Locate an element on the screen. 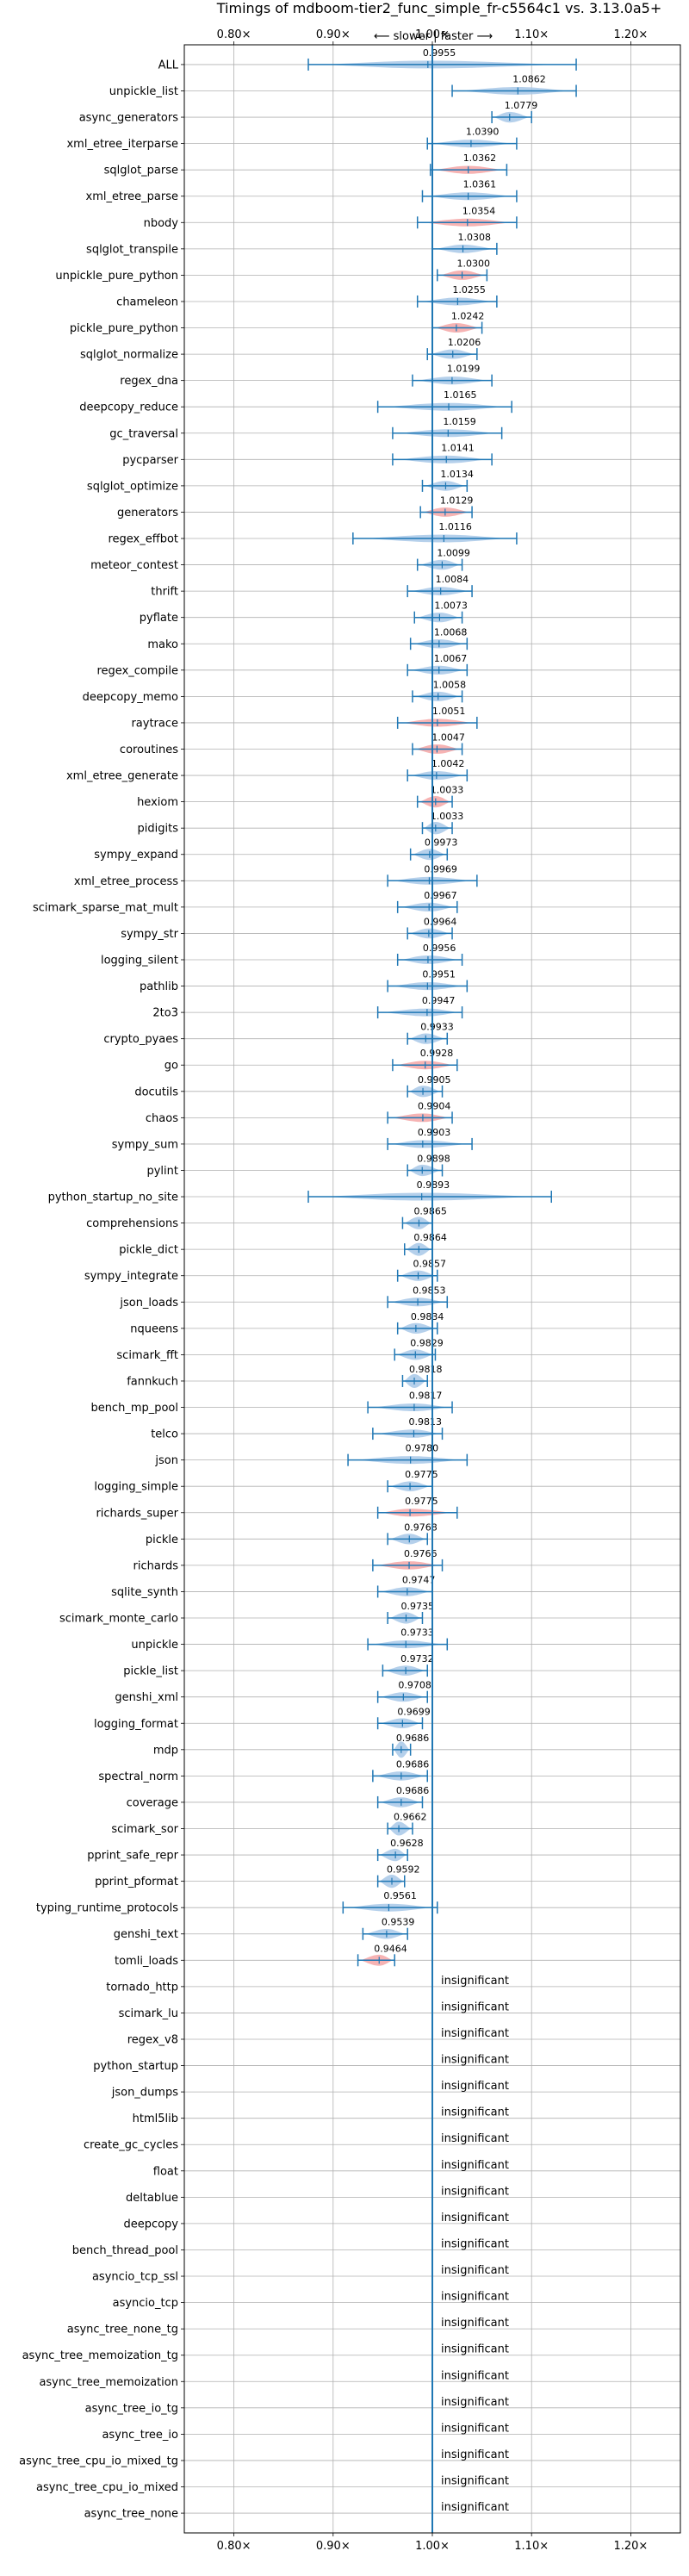  value-label: 0.9951 is located at coordinates (439, 975).